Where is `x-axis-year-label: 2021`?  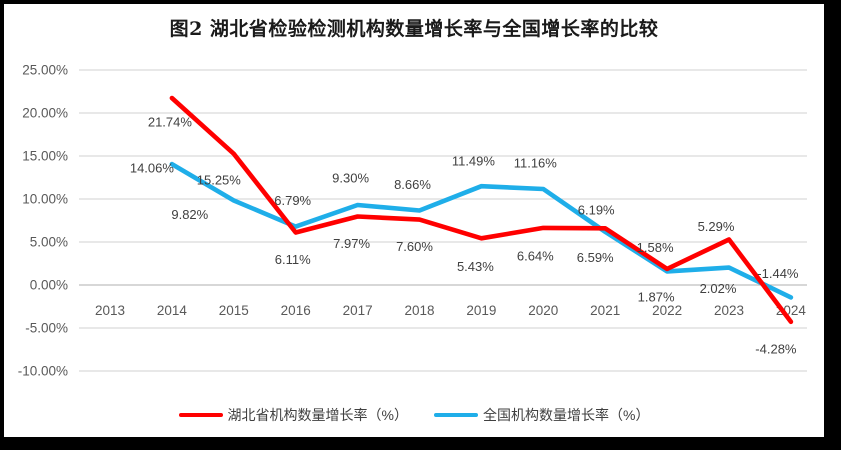
x-axis-year-label: 2021 is located at coordinates (605, 310).